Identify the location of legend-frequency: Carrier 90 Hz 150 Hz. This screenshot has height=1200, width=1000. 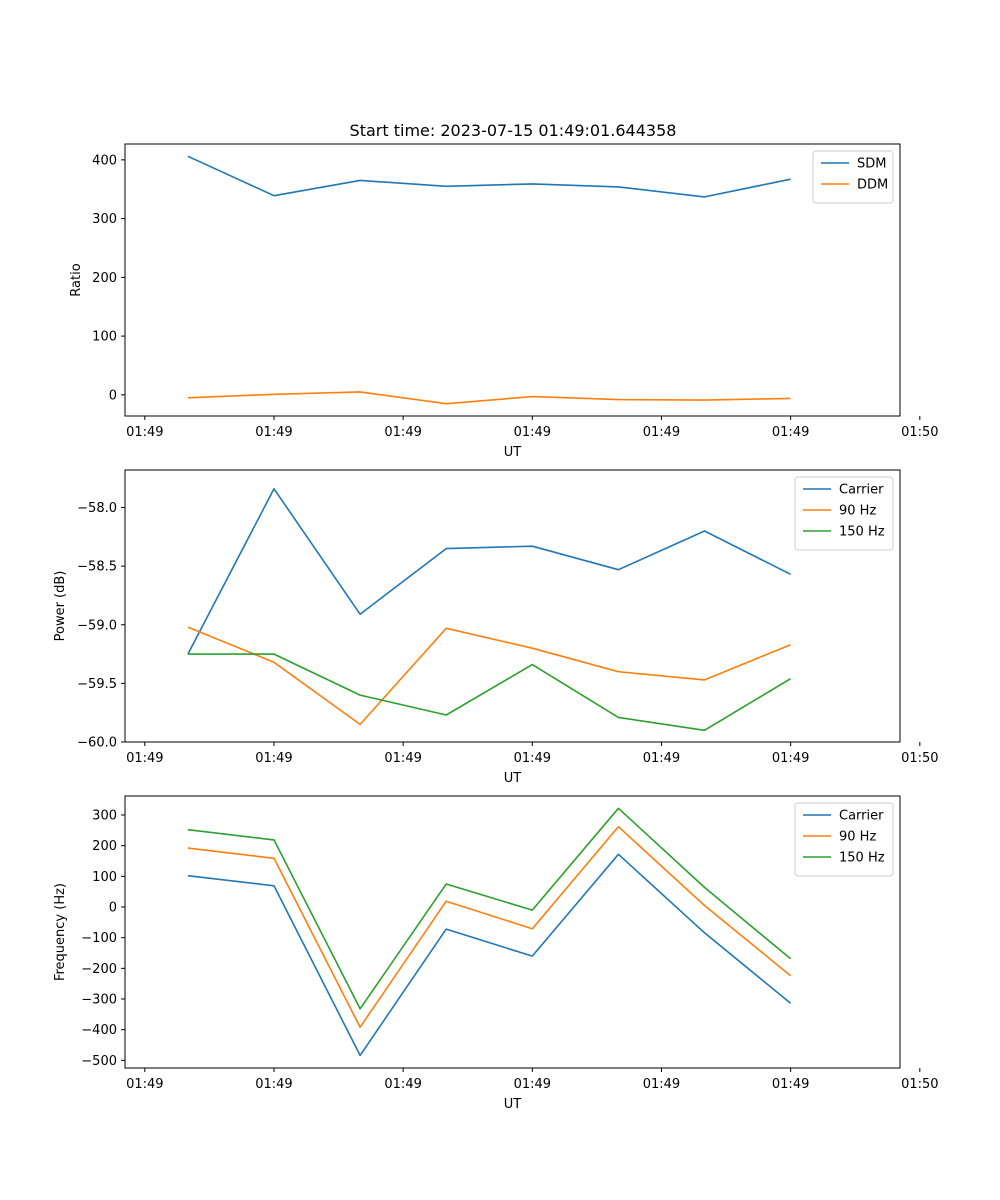
(844, 839).